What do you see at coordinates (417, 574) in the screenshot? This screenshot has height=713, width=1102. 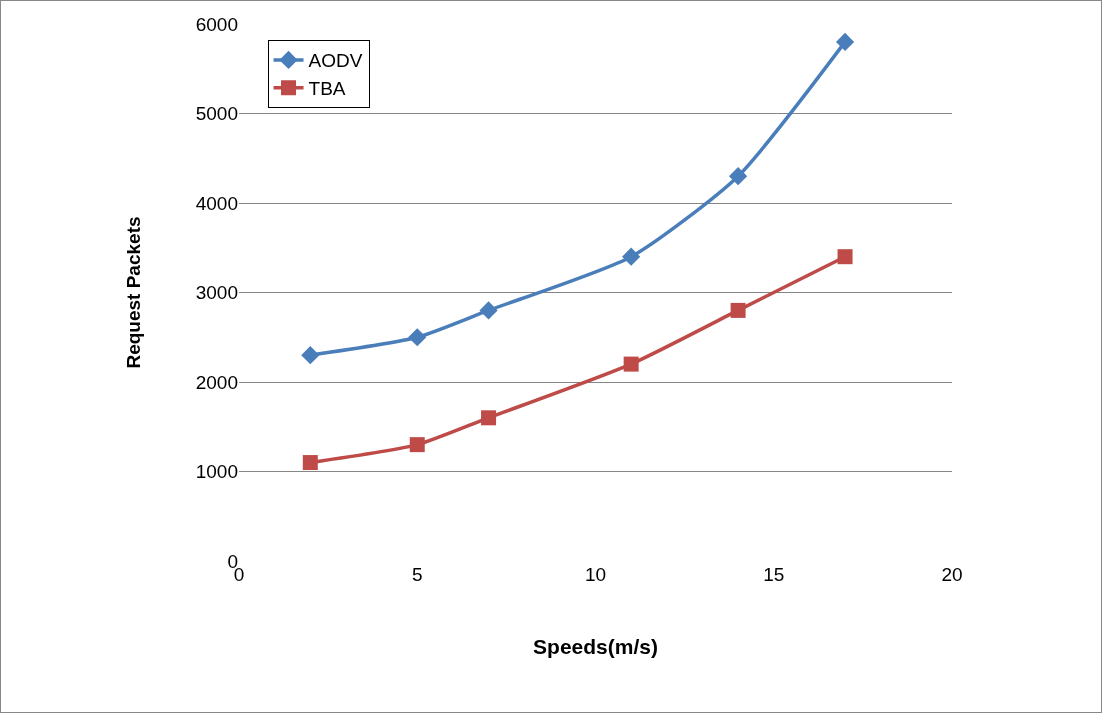 I see `x-tick-label: 5` at bounding box center [417, 574].